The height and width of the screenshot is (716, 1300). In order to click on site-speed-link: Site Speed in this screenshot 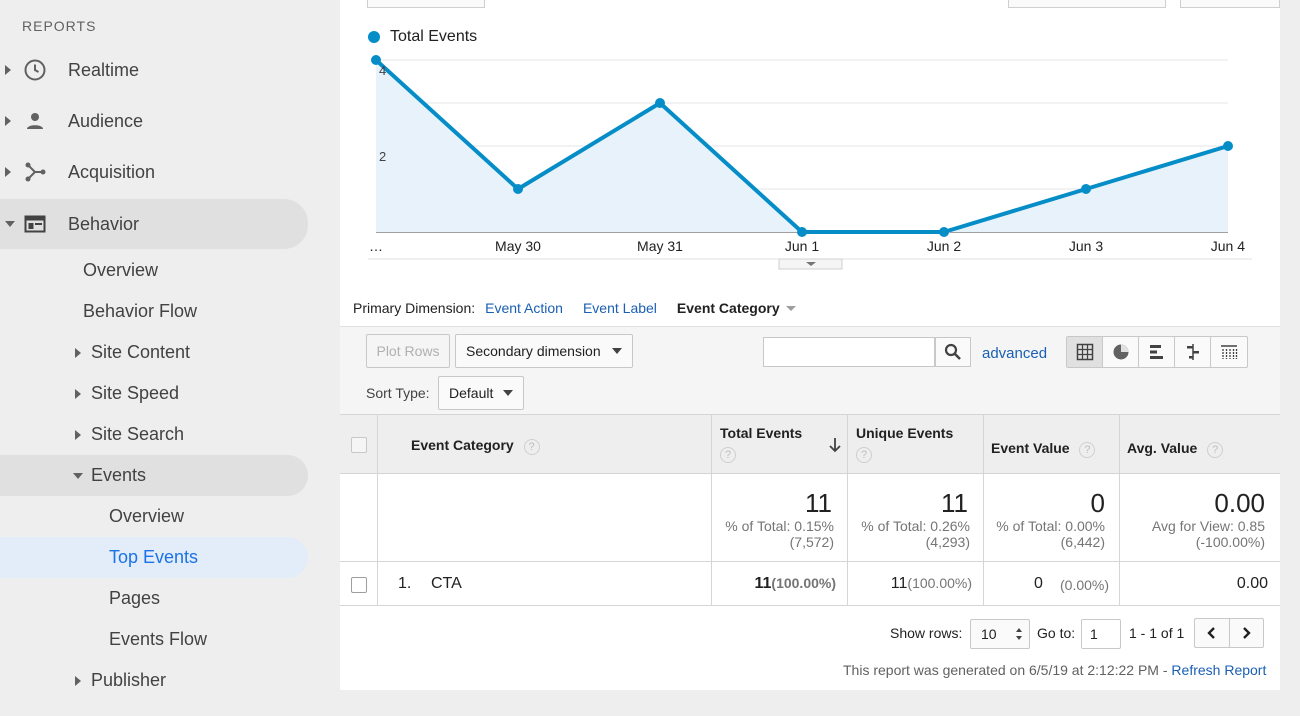, I will do `click(135, 393)`.